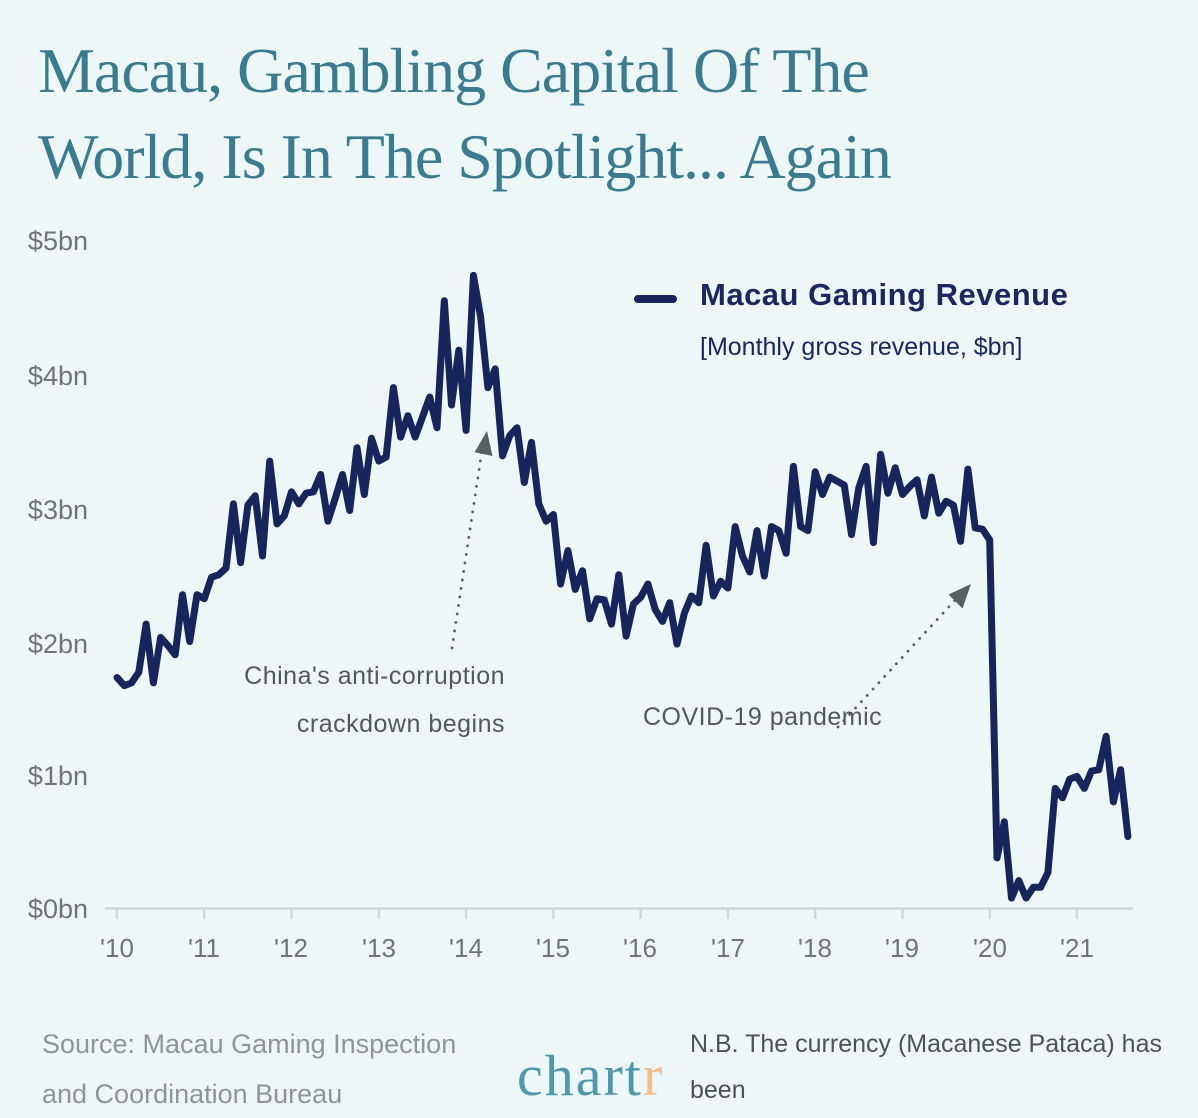  I want to click on covid-arrow-line, so click(898, 662).